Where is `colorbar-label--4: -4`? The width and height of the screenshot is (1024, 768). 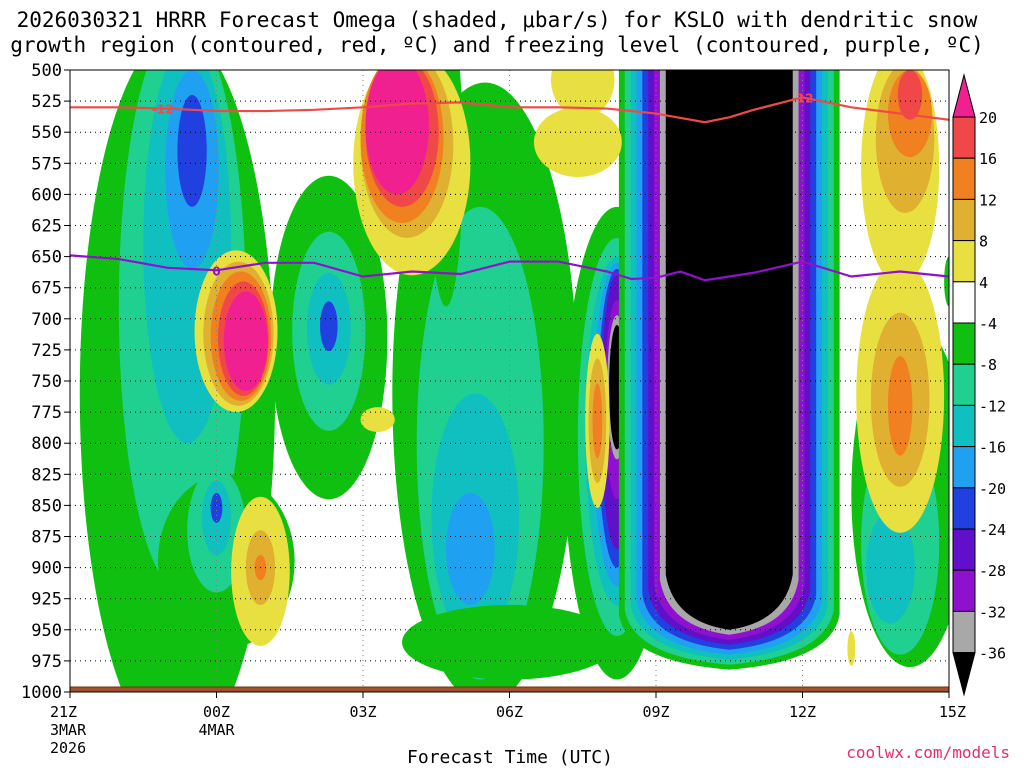 colorbar-label--4: -4 is located at coordinates (988, 324).